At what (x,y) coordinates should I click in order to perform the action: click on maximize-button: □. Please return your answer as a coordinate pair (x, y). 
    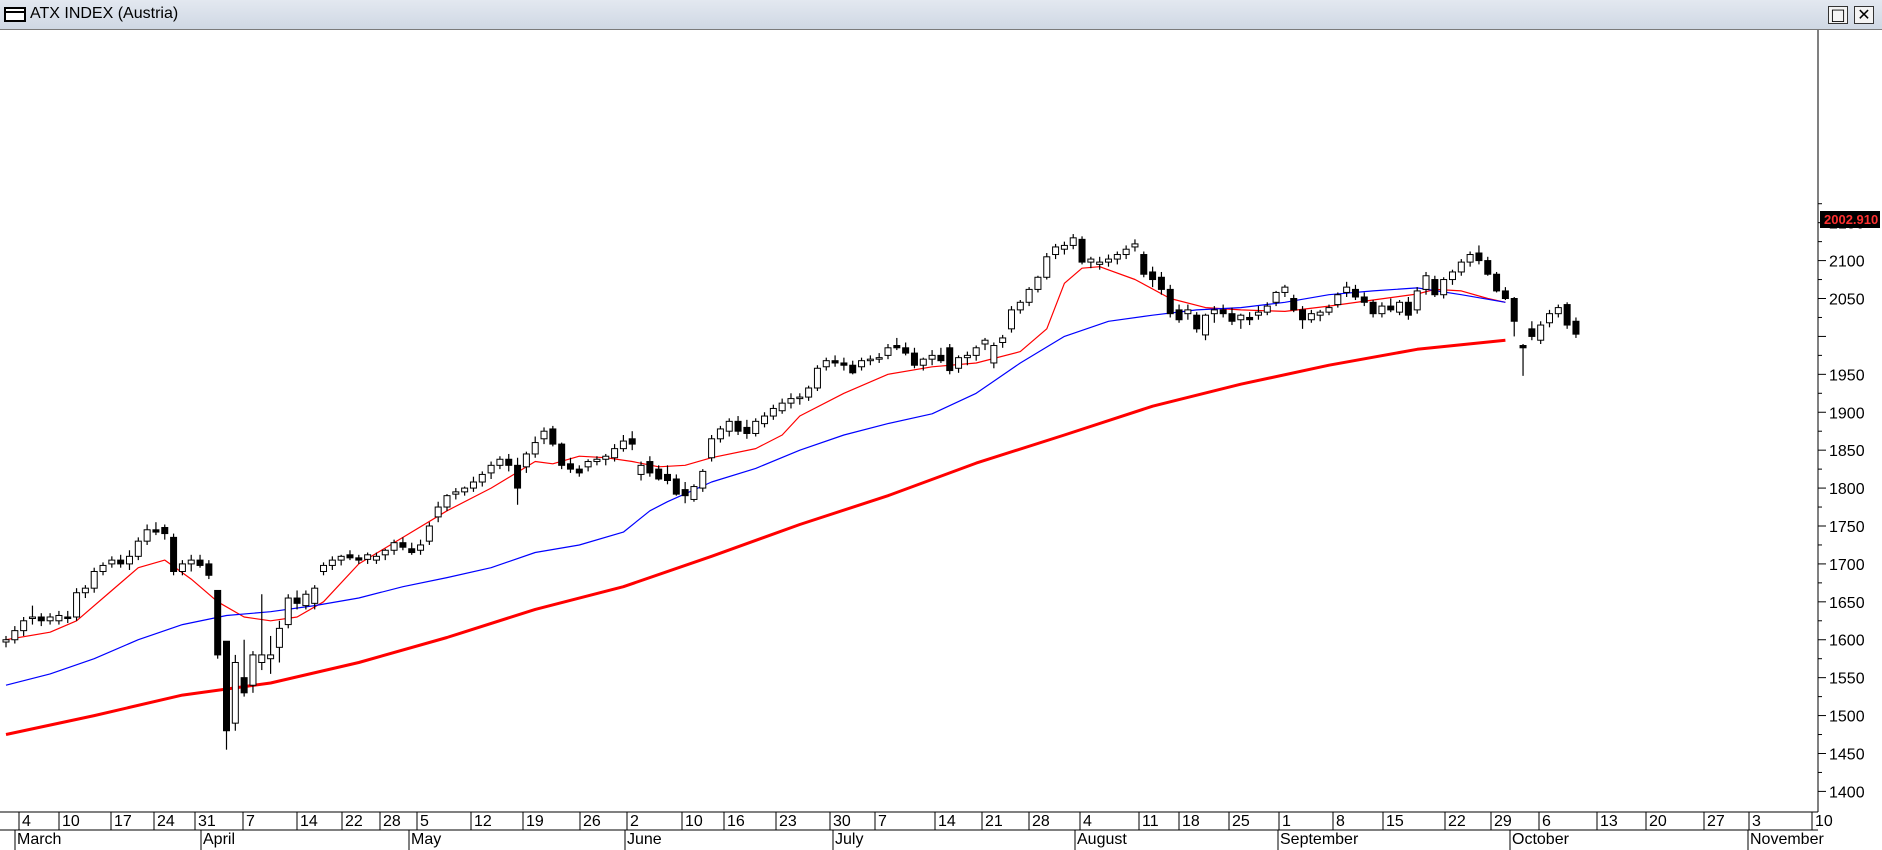
    Looking at the image, I should click on (1838, 15).